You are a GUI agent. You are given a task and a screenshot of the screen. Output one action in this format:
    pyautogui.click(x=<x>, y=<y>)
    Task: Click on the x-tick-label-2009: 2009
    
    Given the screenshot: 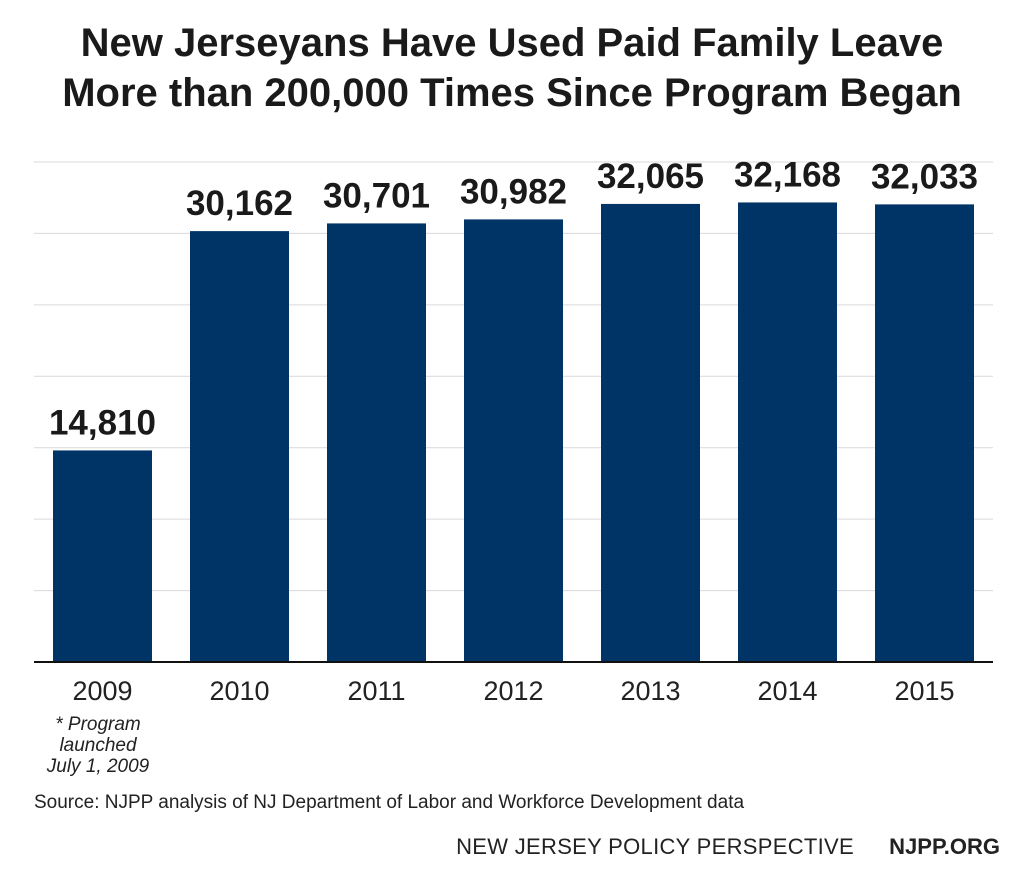 What is the action you would take?
    pyautogui.click(x=102, y=691)
    